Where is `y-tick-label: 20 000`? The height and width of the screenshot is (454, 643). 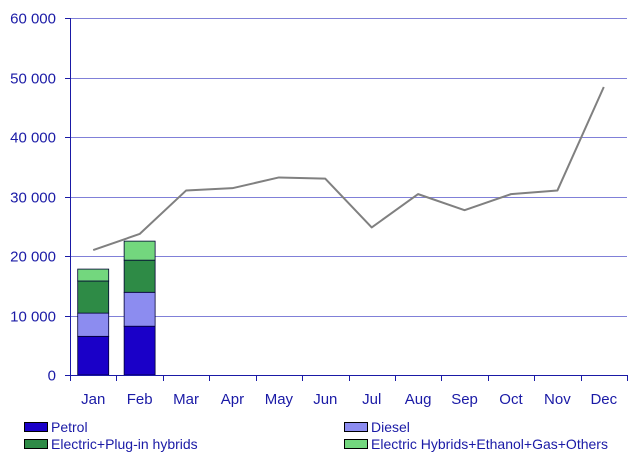 y-tick-label: 20 000 is located at coordinates (33, 257).